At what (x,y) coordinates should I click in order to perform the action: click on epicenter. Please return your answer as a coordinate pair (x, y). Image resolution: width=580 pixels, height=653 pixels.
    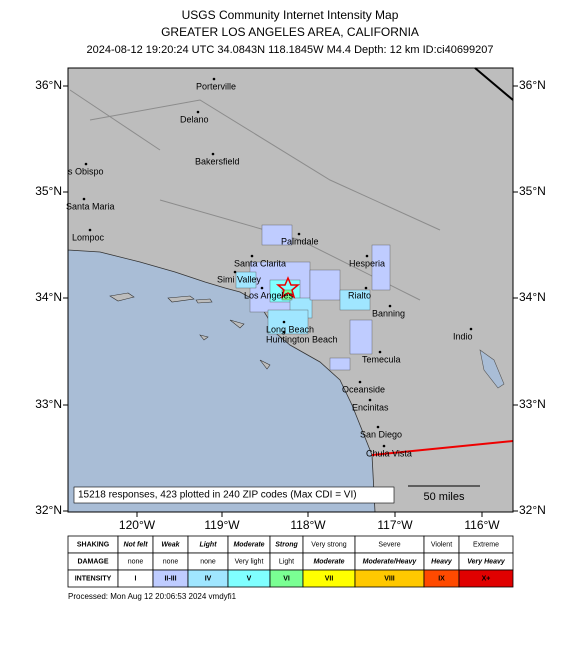
    Looking at the image, I should click on (288, 287).